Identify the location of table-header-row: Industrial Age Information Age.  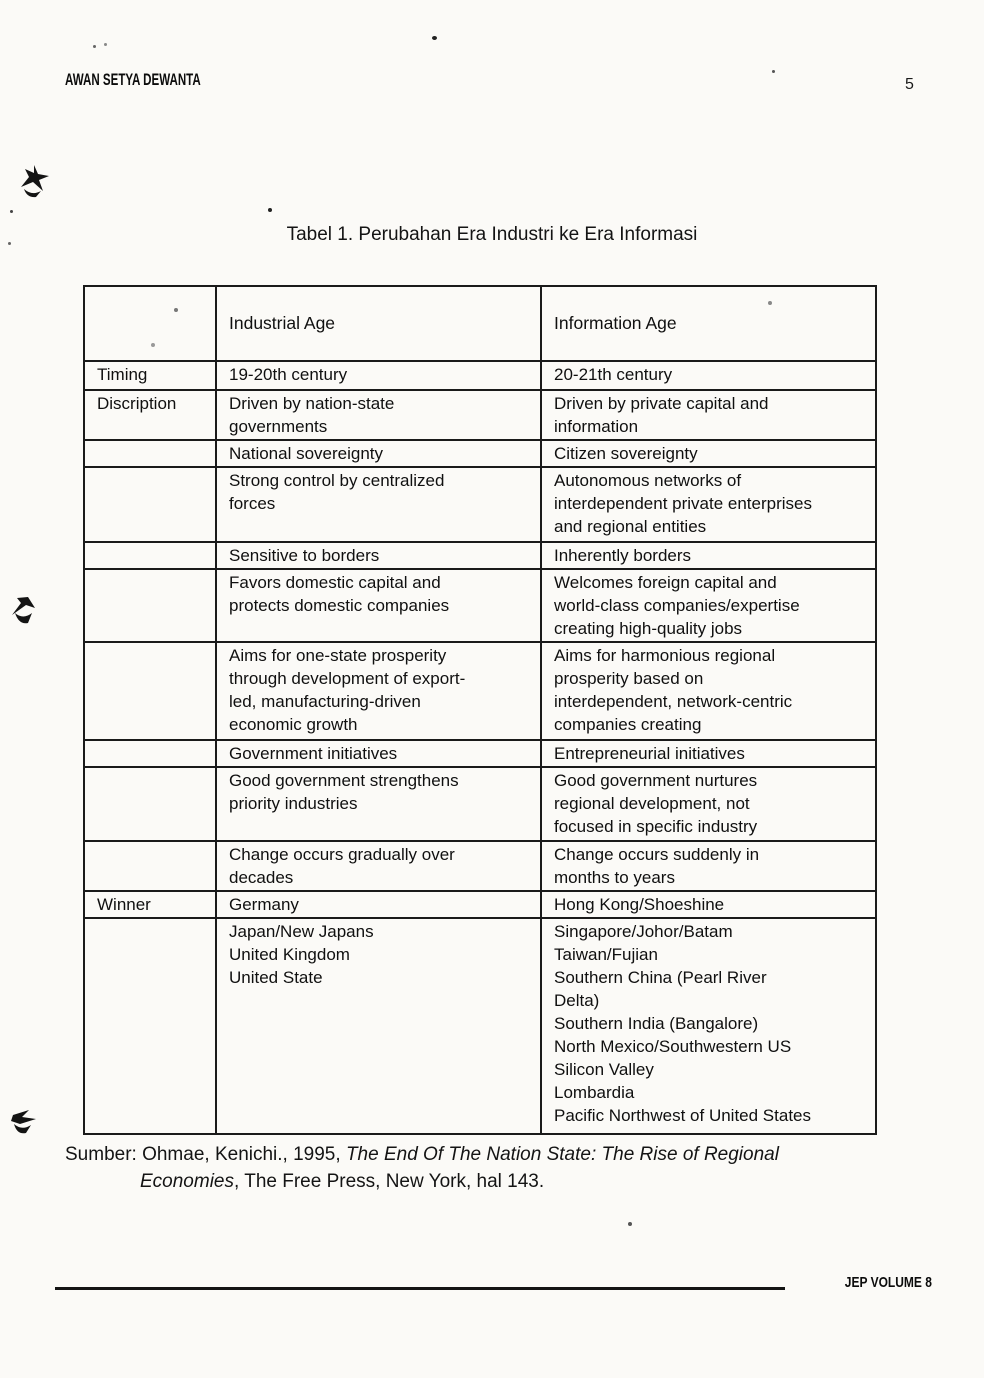
(480, 323).